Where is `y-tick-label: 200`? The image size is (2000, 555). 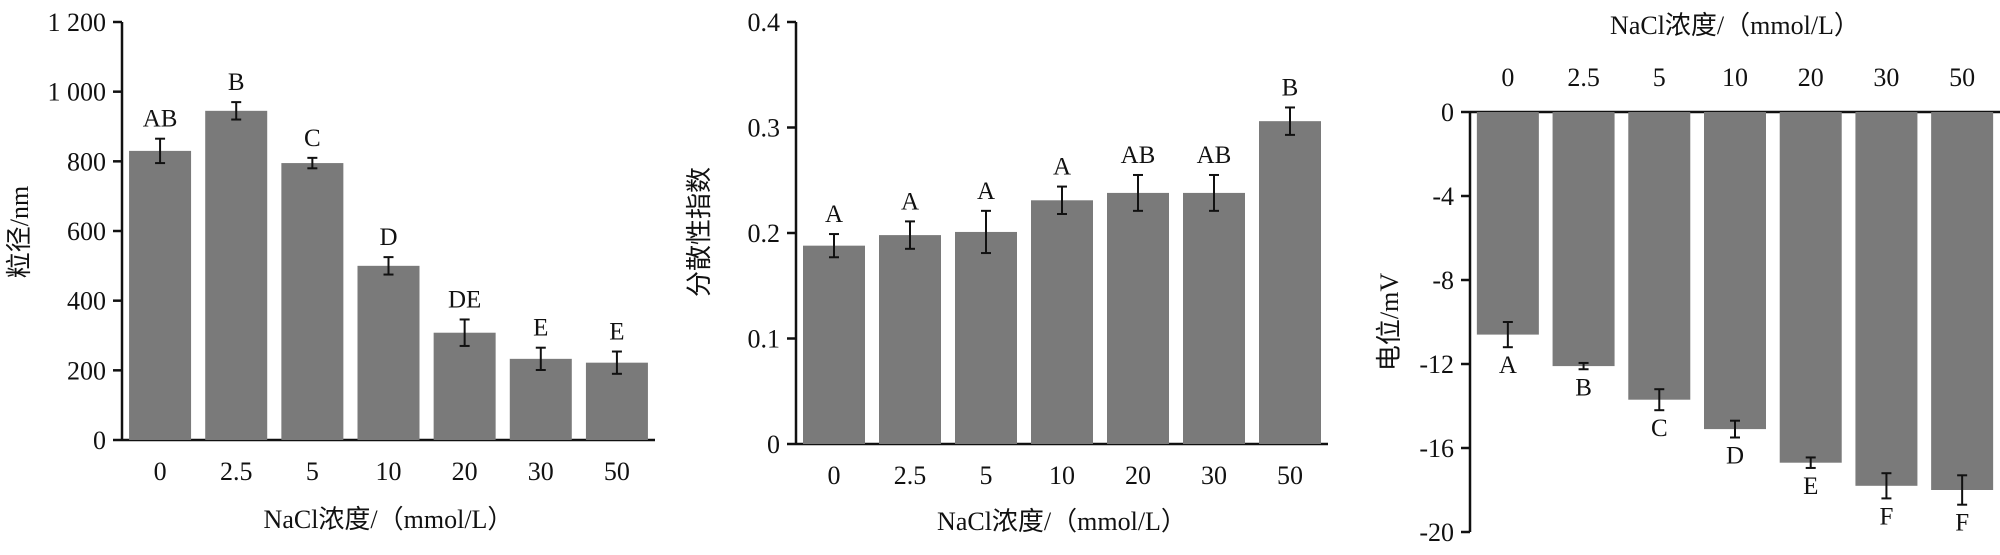 y-tick-label: 200 is located at coordinates (86, 370).